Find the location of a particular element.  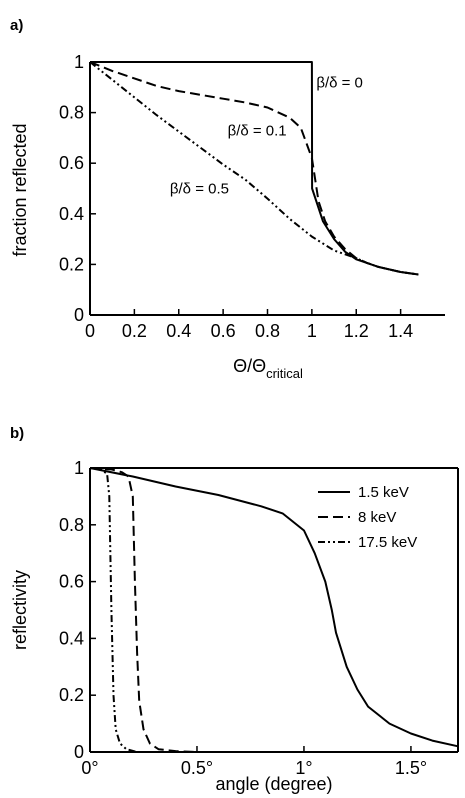

panel-b-y-label: reflectivity is located at coordinates (20, 610).